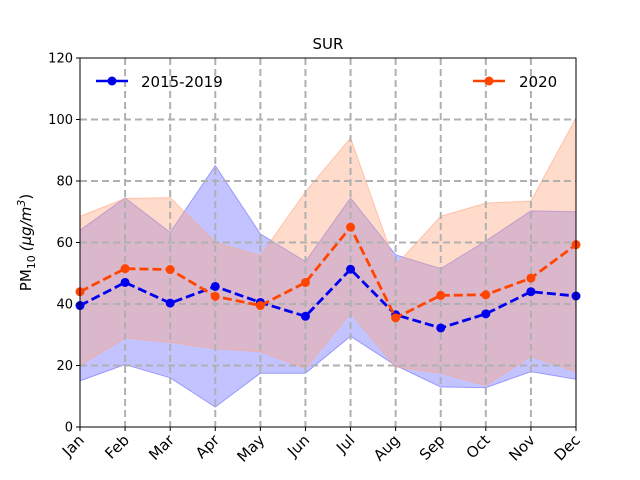  Describe the element at coordinates (125, 282) in the screenshot. I see `point-2015-2019-feb` at that location.